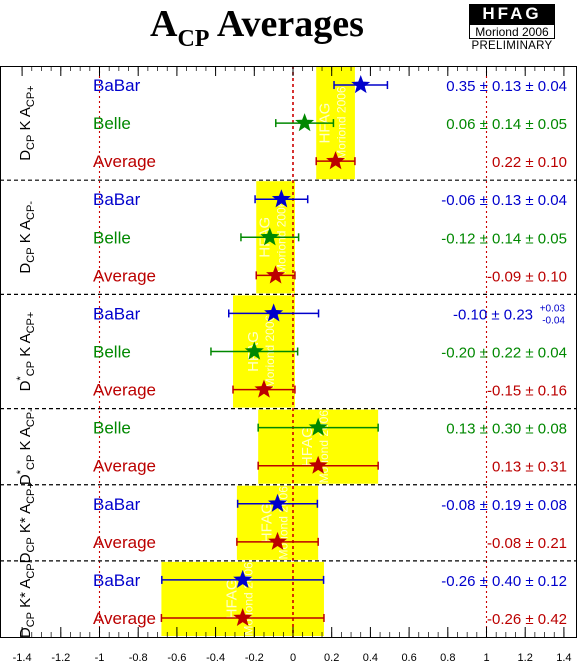  I want to click on x-tick-label: -1.2, so click(60, 658).